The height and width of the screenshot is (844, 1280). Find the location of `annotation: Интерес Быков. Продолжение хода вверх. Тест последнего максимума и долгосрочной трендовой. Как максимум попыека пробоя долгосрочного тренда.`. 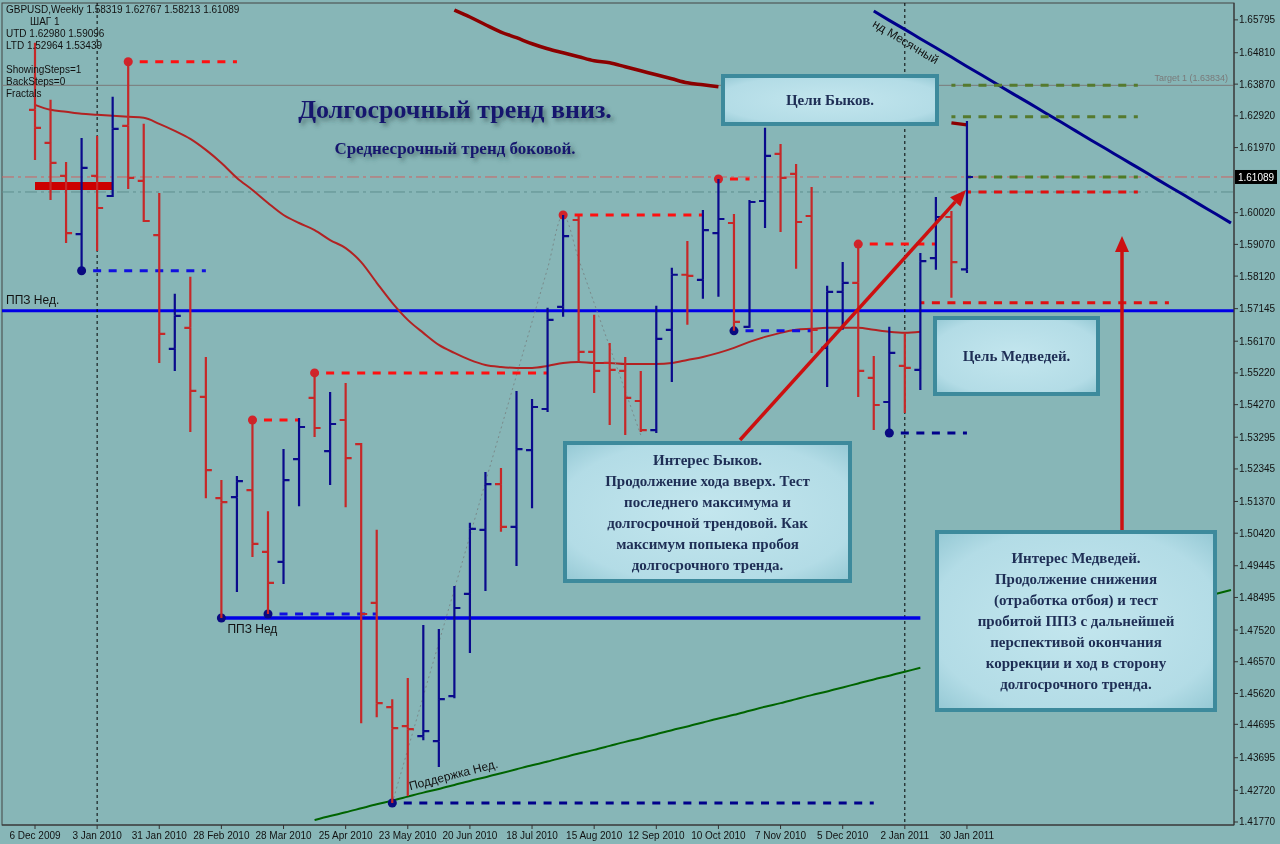

annotation: Интерес Быков. Продолжение хода вверх. Тест последнего максимума и долгосрочной трендовой. Как максимум попыека пробоя долгосрочного тренда. is located at coordinates (708, 512).